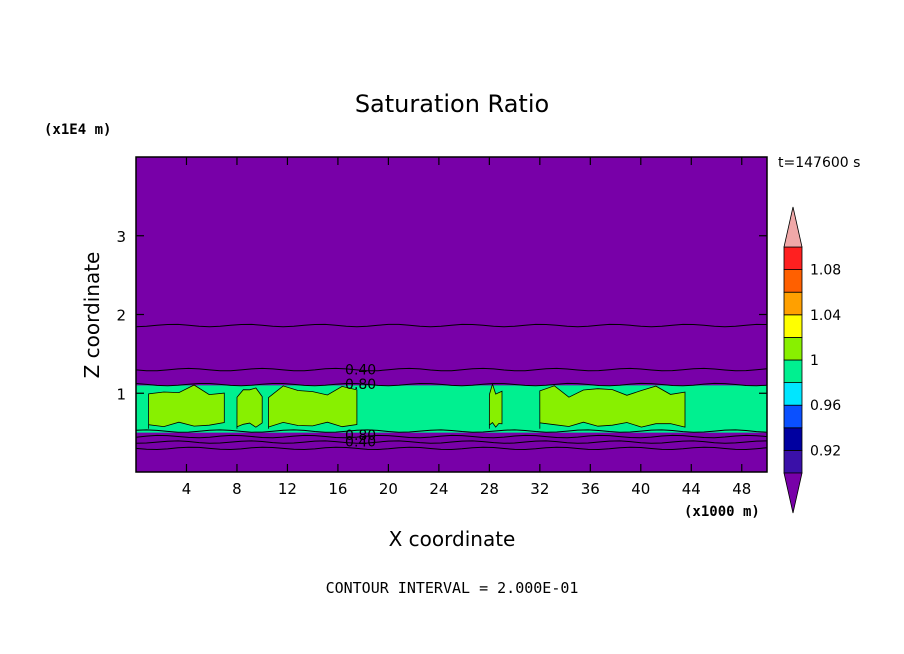  What do you see at coordinates (121, 394) in the screenshot?
I see `y-tick-label: 1` at bounding box center [121, 394].